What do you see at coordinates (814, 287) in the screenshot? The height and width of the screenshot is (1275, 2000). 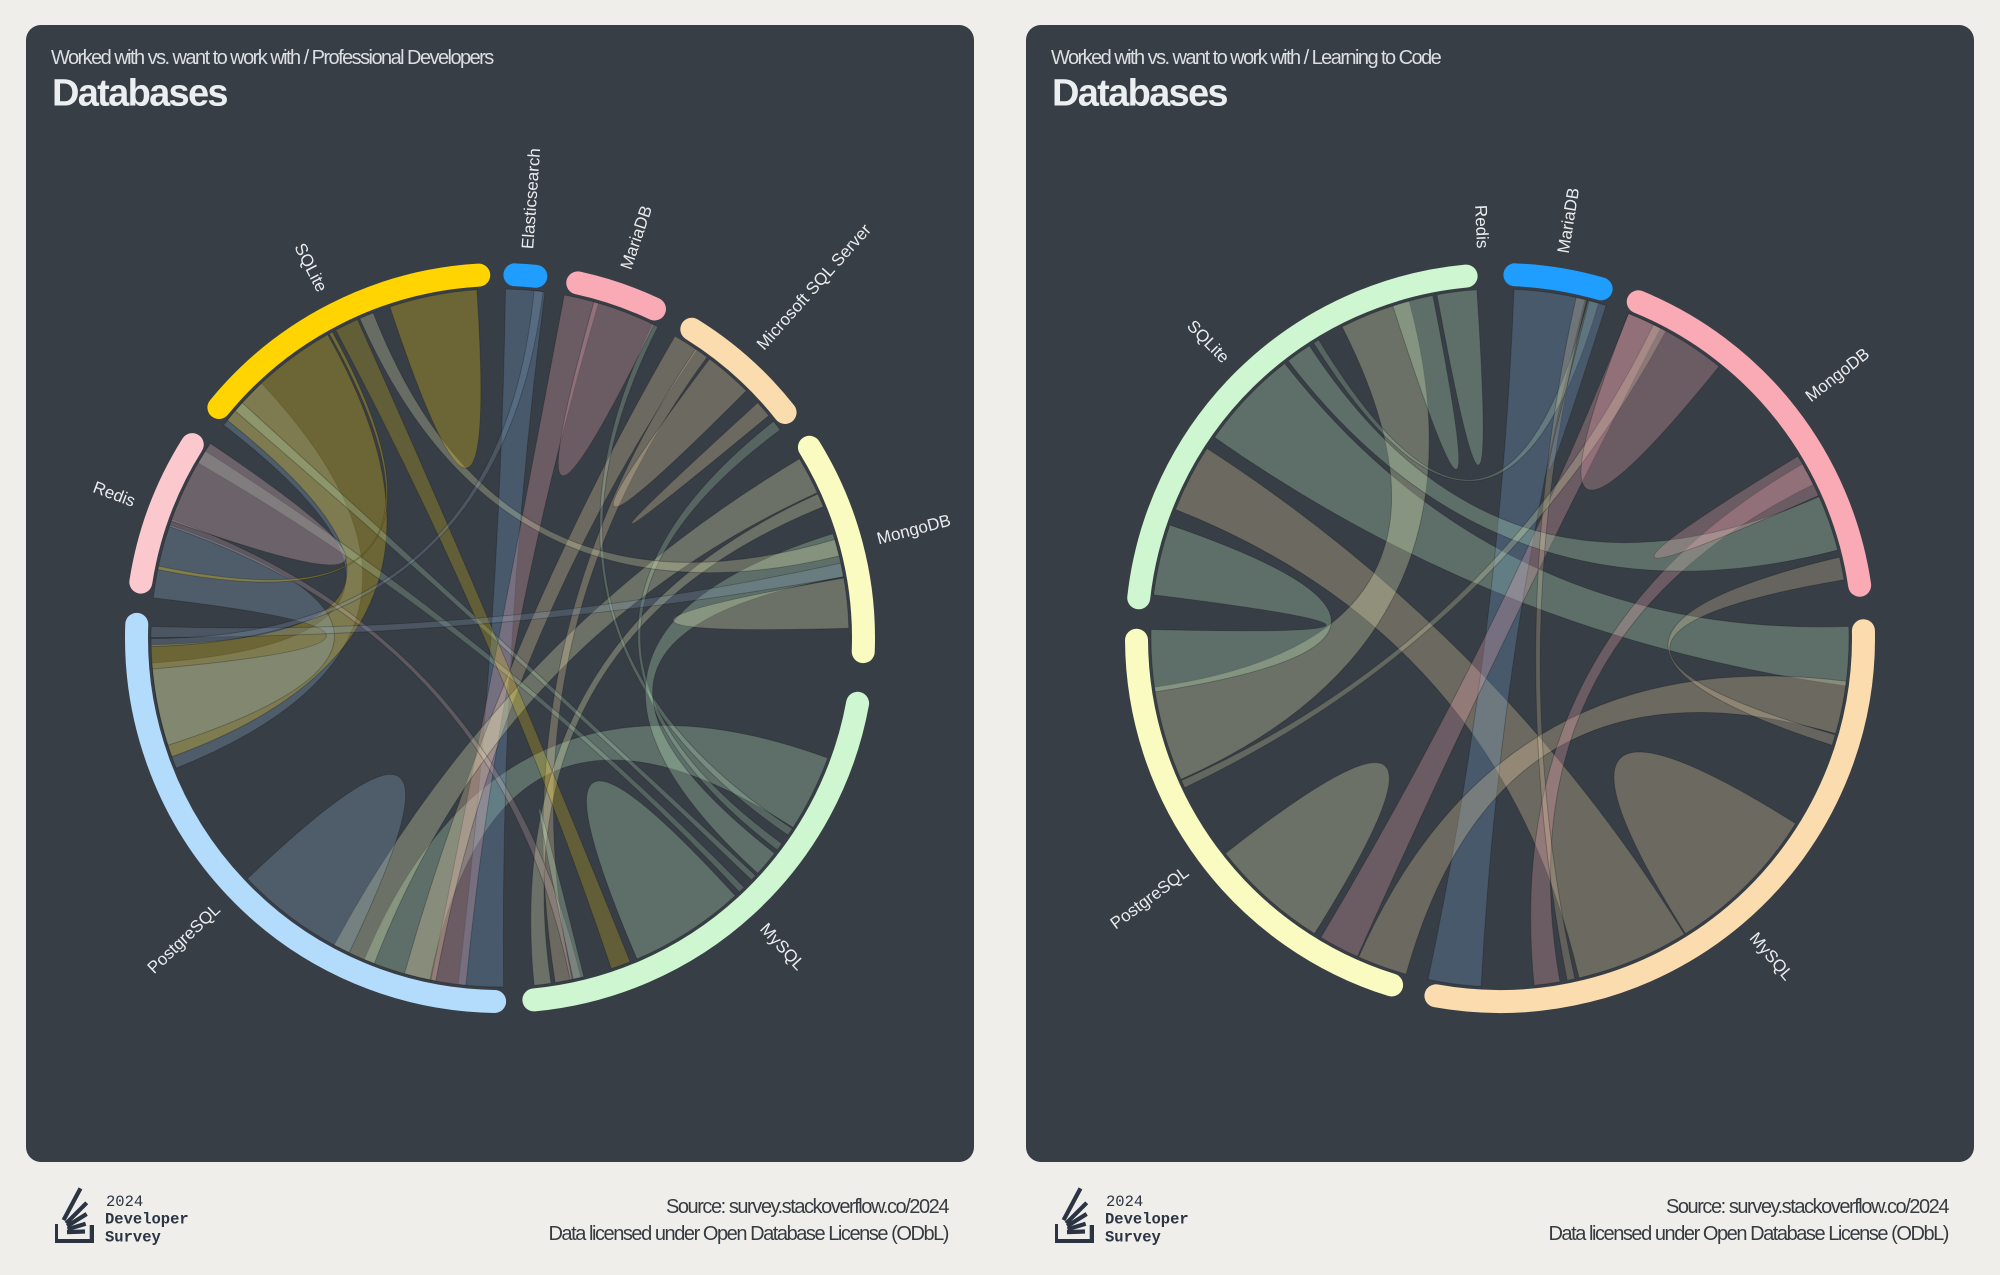 I see `svg-text: Microsoft SQL Server` at bounding box center [814, 287].